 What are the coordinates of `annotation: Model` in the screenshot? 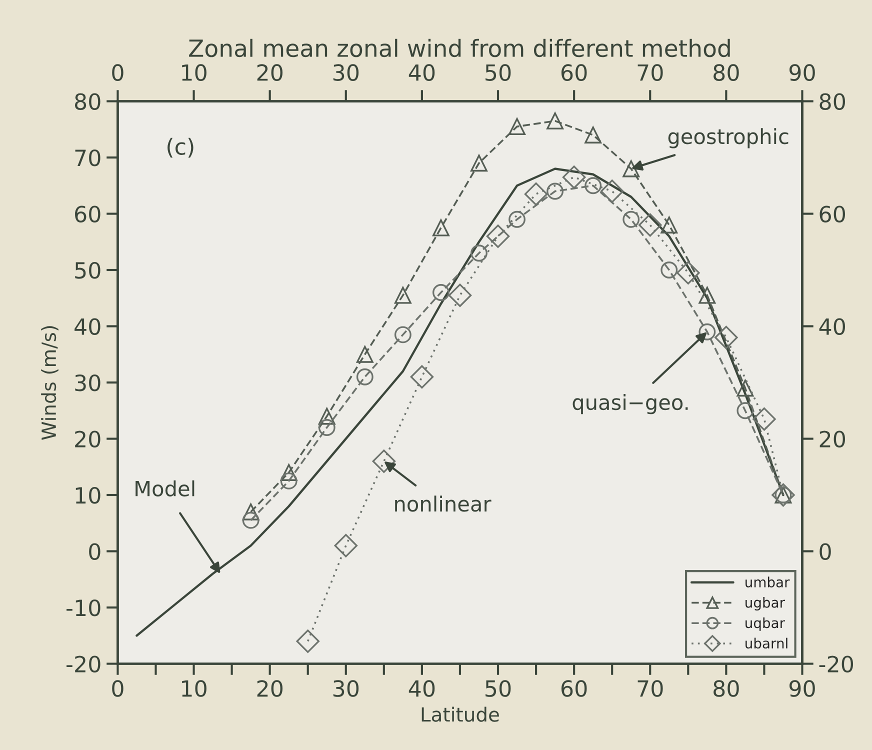 It's located at (165, 488).